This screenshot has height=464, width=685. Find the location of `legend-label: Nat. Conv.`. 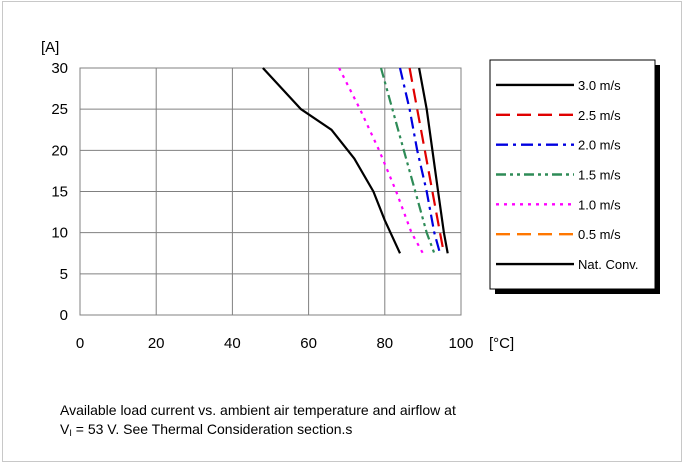

legend-label: Nat. Conv. is located at coordinates (608, 264).